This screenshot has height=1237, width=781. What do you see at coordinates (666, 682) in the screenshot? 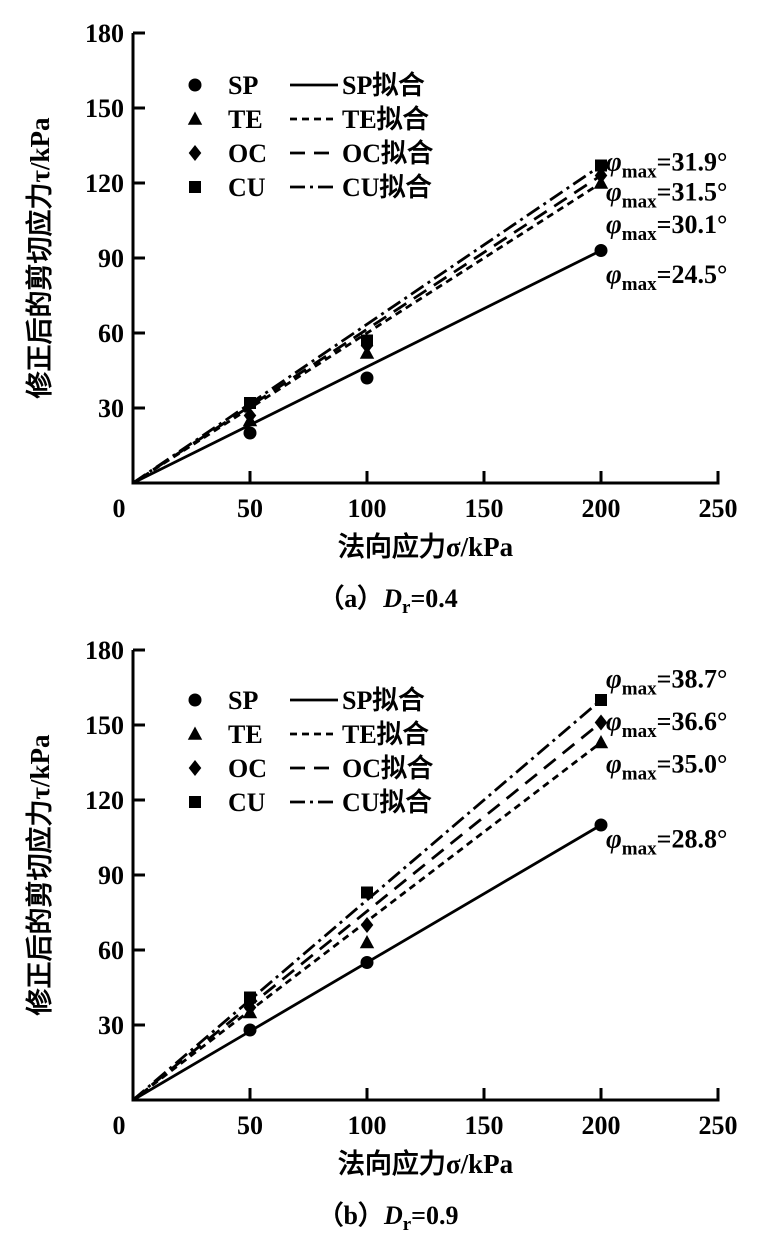
I see `annotation-CU: φmax=38.7°` at bounding box center [666, 682].